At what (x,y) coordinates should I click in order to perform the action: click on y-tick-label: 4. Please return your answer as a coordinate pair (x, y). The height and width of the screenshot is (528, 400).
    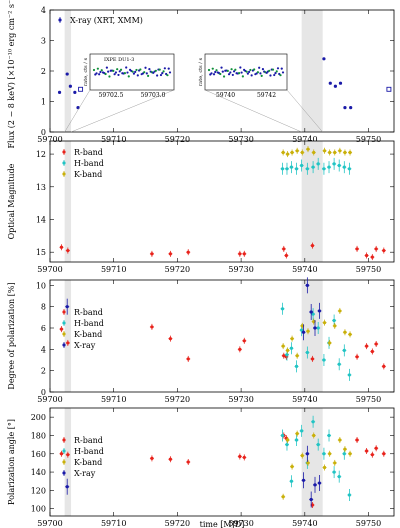
    Looking at the image, I should click on (43, 349).